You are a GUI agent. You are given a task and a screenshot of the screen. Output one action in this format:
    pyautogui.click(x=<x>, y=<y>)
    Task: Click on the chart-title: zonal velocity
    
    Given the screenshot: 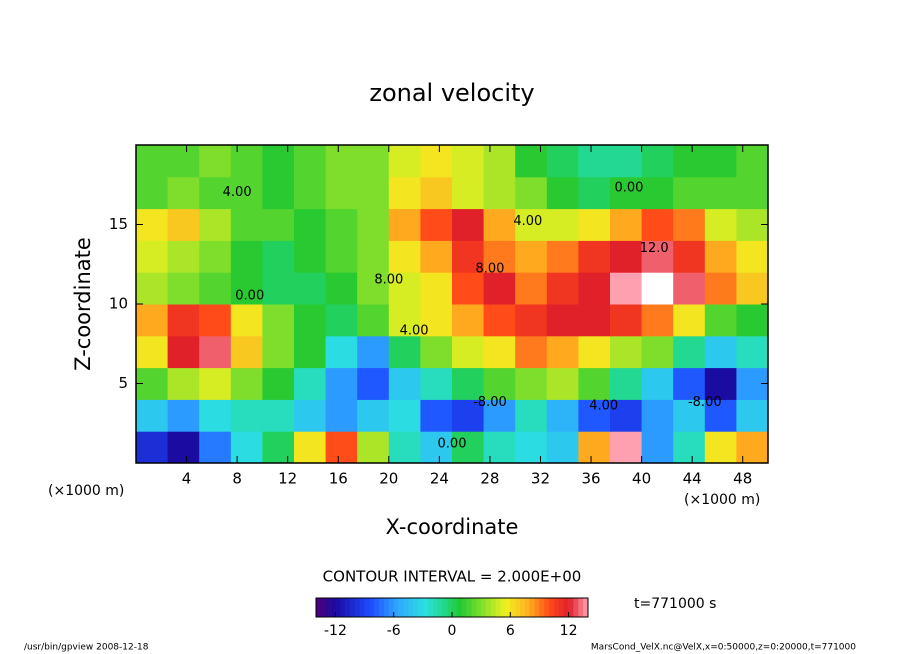 What is the action you would take?
    pyautogui.click(x=451, y=93)
    